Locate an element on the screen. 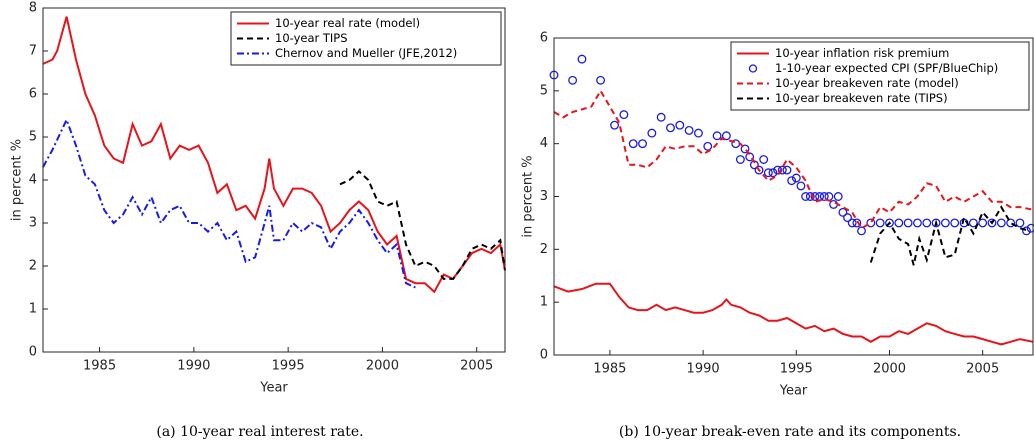 This screenshot has width=1034, height=445. x-tick-label: 2005 is located at coordinates (982, 369).